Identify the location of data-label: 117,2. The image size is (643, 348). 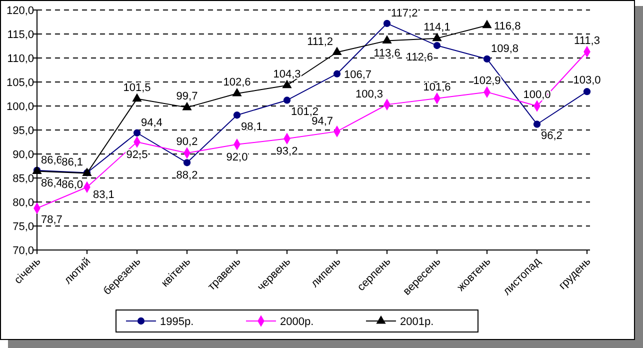
(404, 13).